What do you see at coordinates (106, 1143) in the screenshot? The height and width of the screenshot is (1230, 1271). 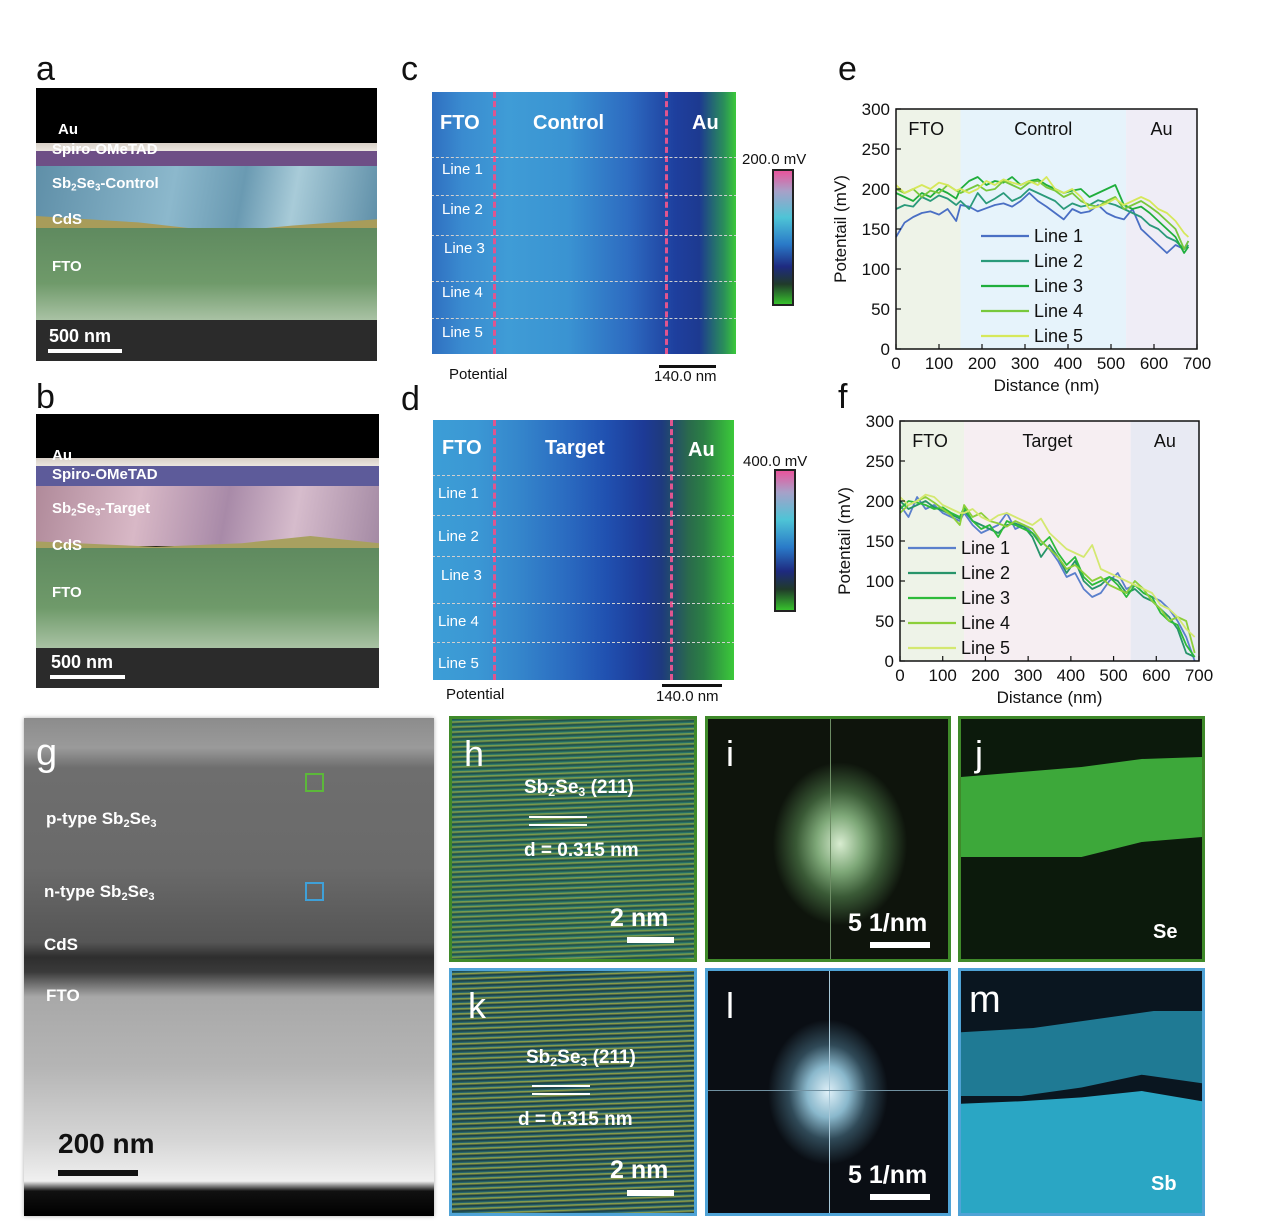 I see `scale-bar-label: 200 nm` at bounding box center [106, 1143].